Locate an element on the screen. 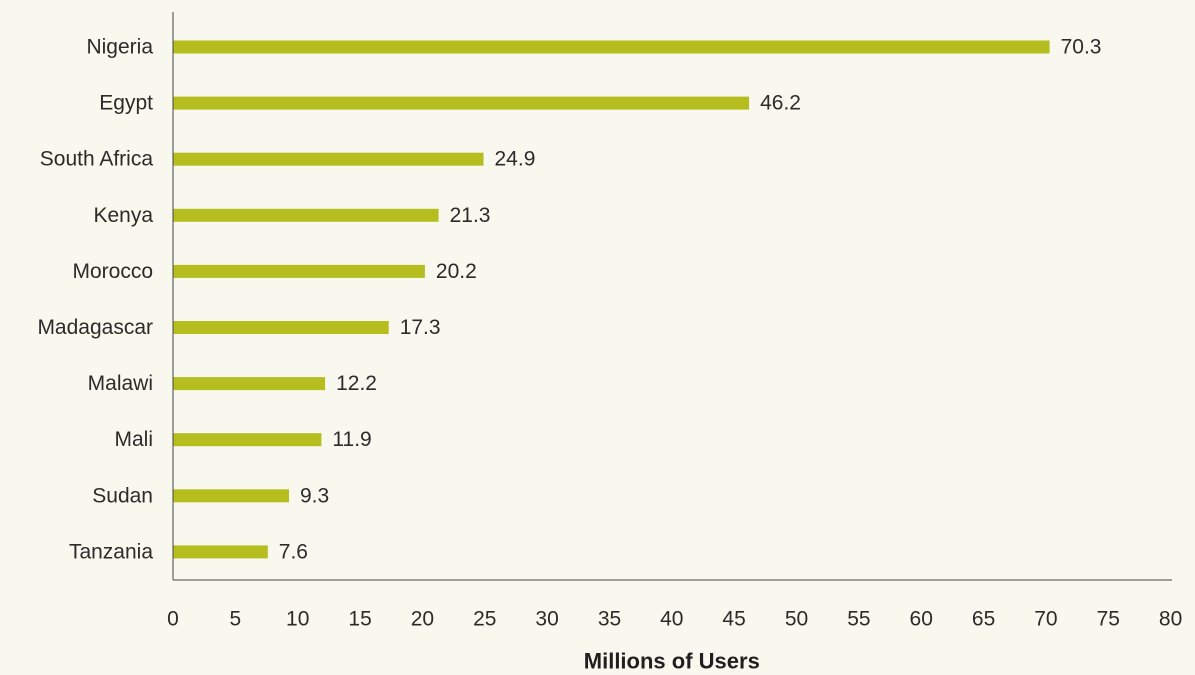  value-label: 17.3 is located at coordinates (420, 327).